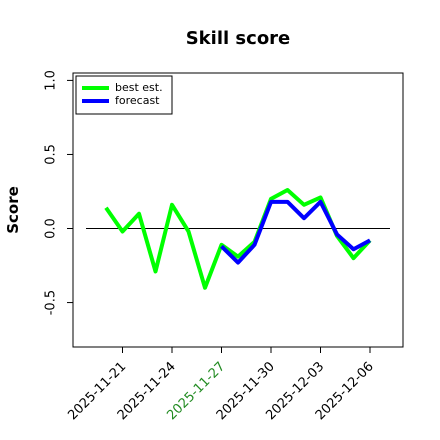 This screenshot has height=440, width=440. What do you see at coordinates (51, 80) in the screenshot?
I see `y-tick-label: 1.0` at bounding box center [51, 80].